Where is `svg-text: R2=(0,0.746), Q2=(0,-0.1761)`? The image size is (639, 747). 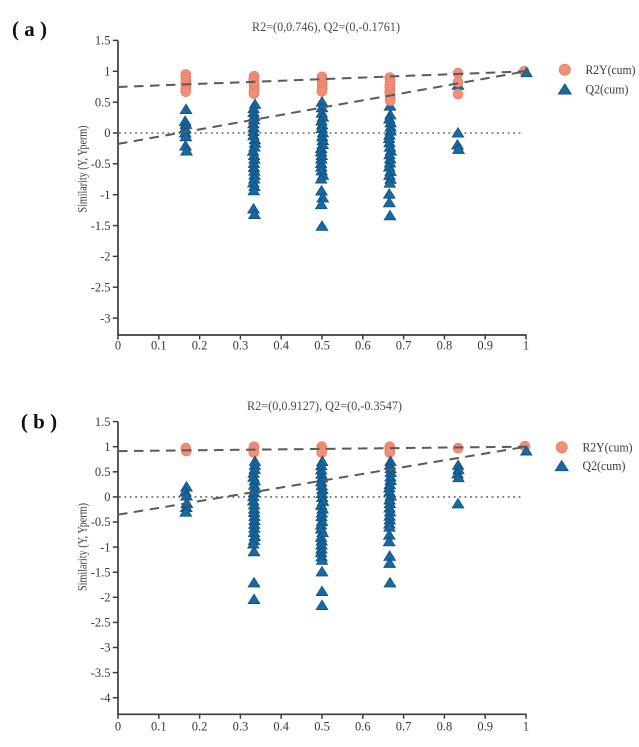
svg-text: R2=(0,0.746), Q2=(0,-0.1761) is located at coordinates (326, 26).